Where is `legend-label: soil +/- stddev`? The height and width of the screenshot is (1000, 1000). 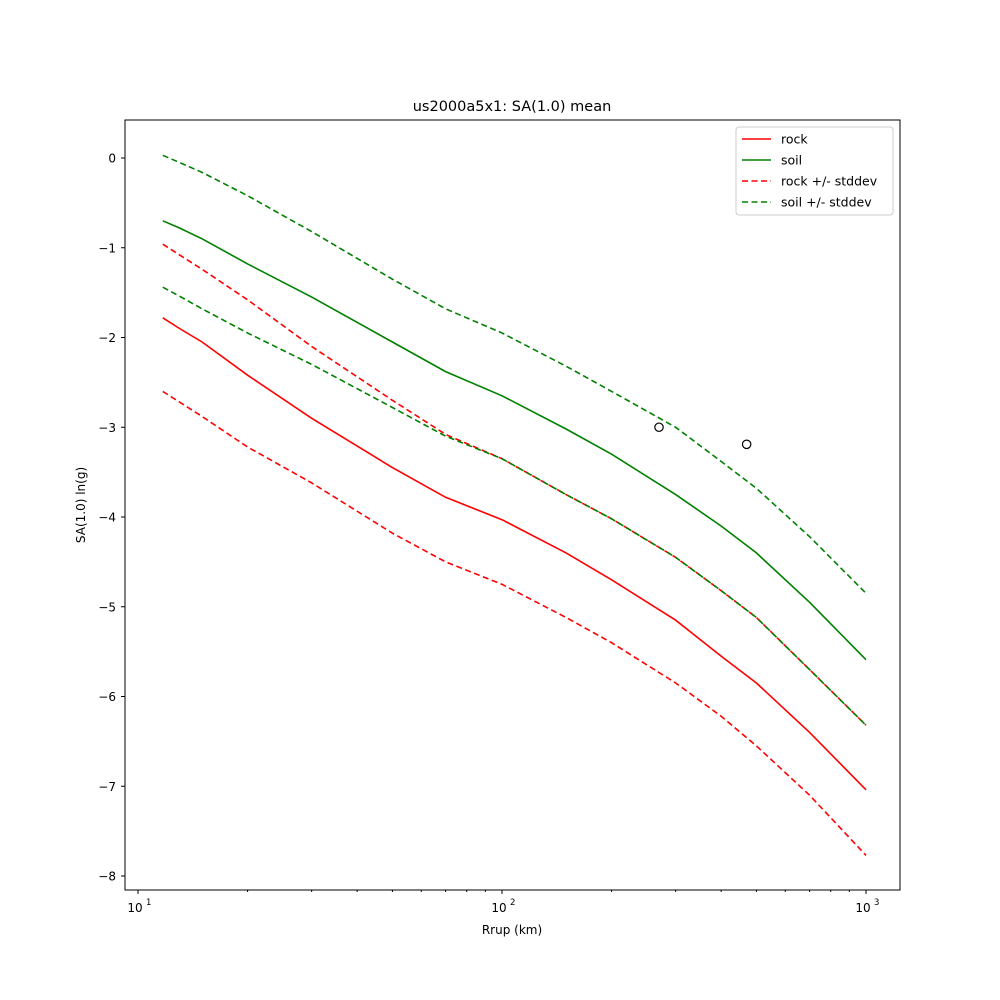 legend-label: soil +/- stddev is located at coordinates (826, 202).